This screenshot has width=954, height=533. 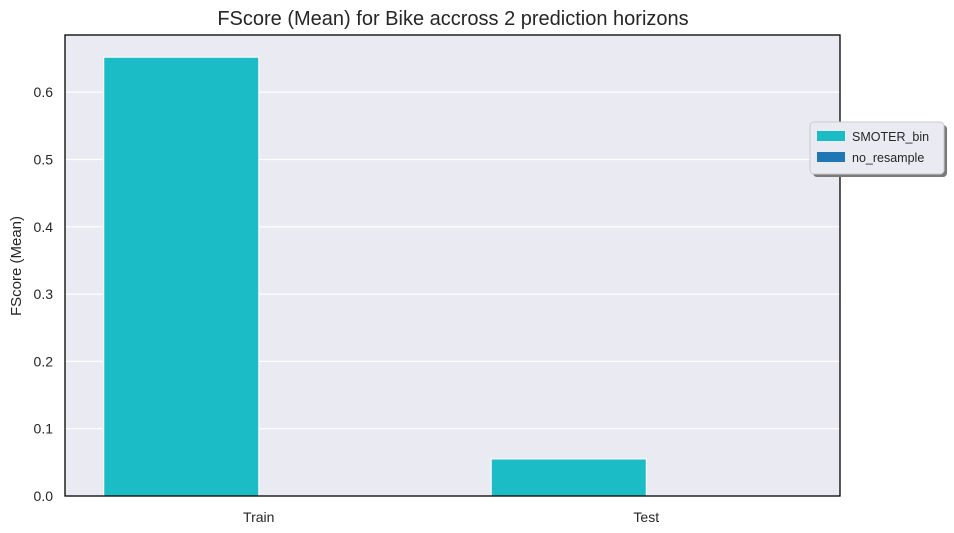 What do you see at coordinates (44, 361) in the screenshot?
I see `y-tick-label: 0.2` at bounding box center [44, 361].